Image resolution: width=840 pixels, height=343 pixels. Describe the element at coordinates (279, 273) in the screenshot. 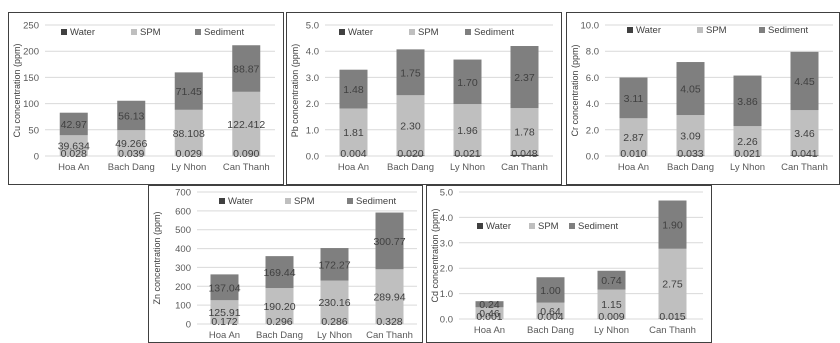

I see `zn-data-label-sediment: 169.44` at that location.